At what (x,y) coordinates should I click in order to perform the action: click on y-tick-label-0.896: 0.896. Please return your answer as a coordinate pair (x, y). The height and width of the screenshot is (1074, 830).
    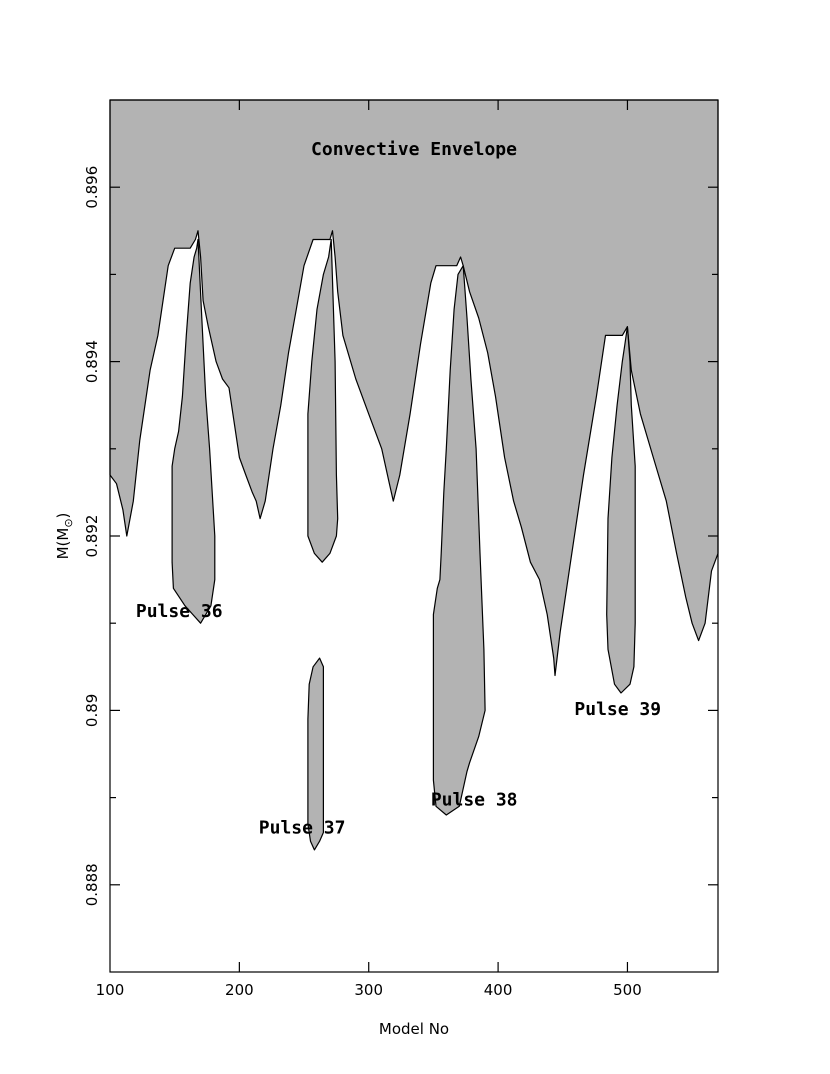
    Looking at the image, I should click on (92, 187).